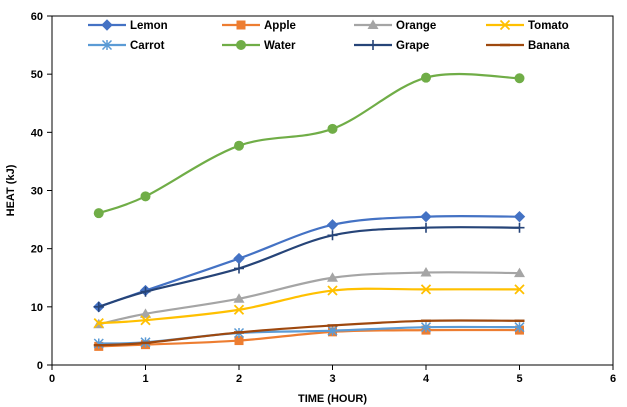 This screenshot has width=627, height=407. I want to click on x-axis-title: TIME (HOUR), so click(332, 399).